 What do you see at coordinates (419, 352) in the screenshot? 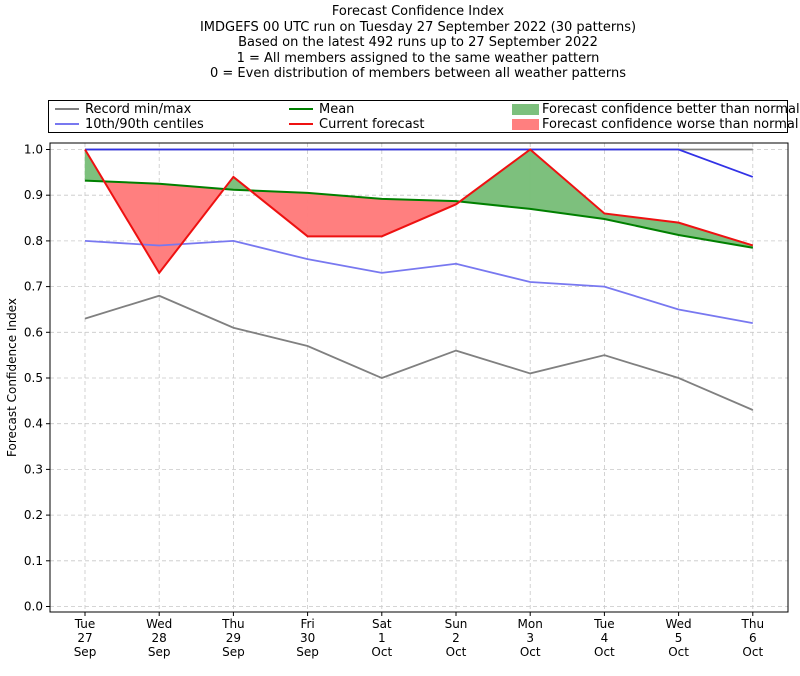
I see `series-record-min` at bounding box center [419, 352].